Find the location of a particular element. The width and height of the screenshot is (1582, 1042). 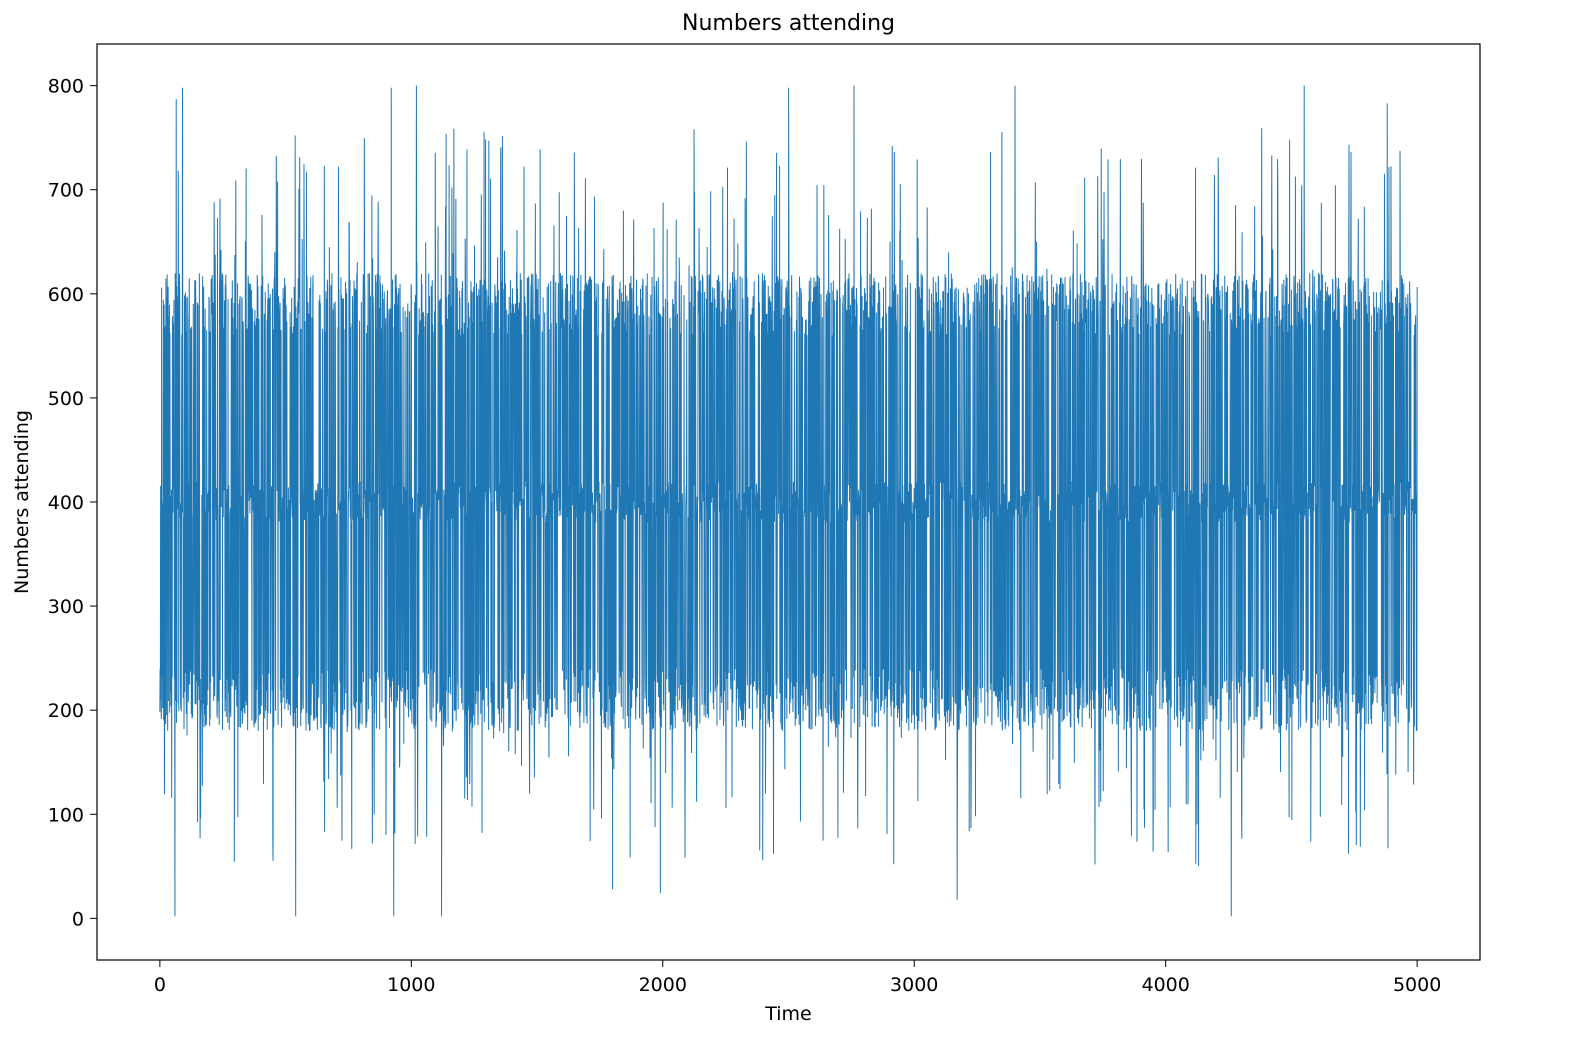

y-tick-label: 100 is located at coordinates (66, 815).